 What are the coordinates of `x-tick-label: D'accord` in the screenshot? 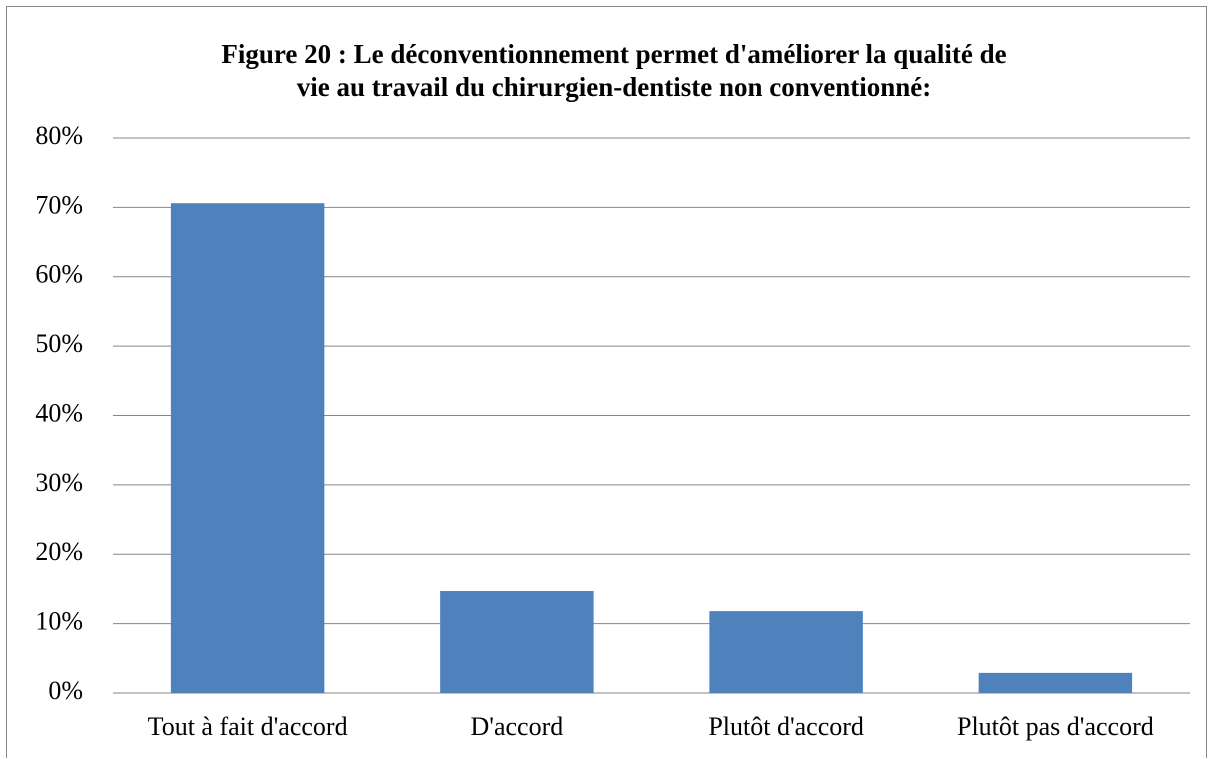 It's located at (517, 726).